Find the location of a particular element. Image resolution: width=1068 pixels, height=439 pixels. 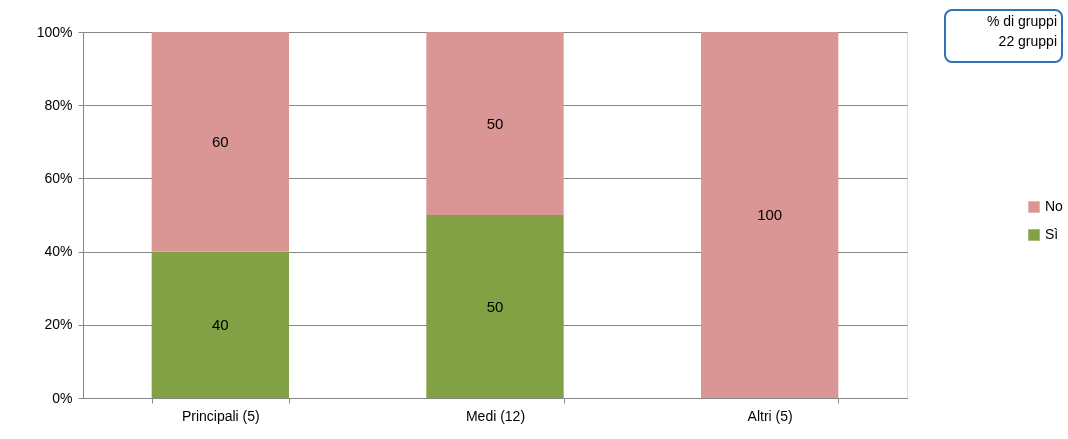

data-label: 40 is located at coordinates (220, 324).